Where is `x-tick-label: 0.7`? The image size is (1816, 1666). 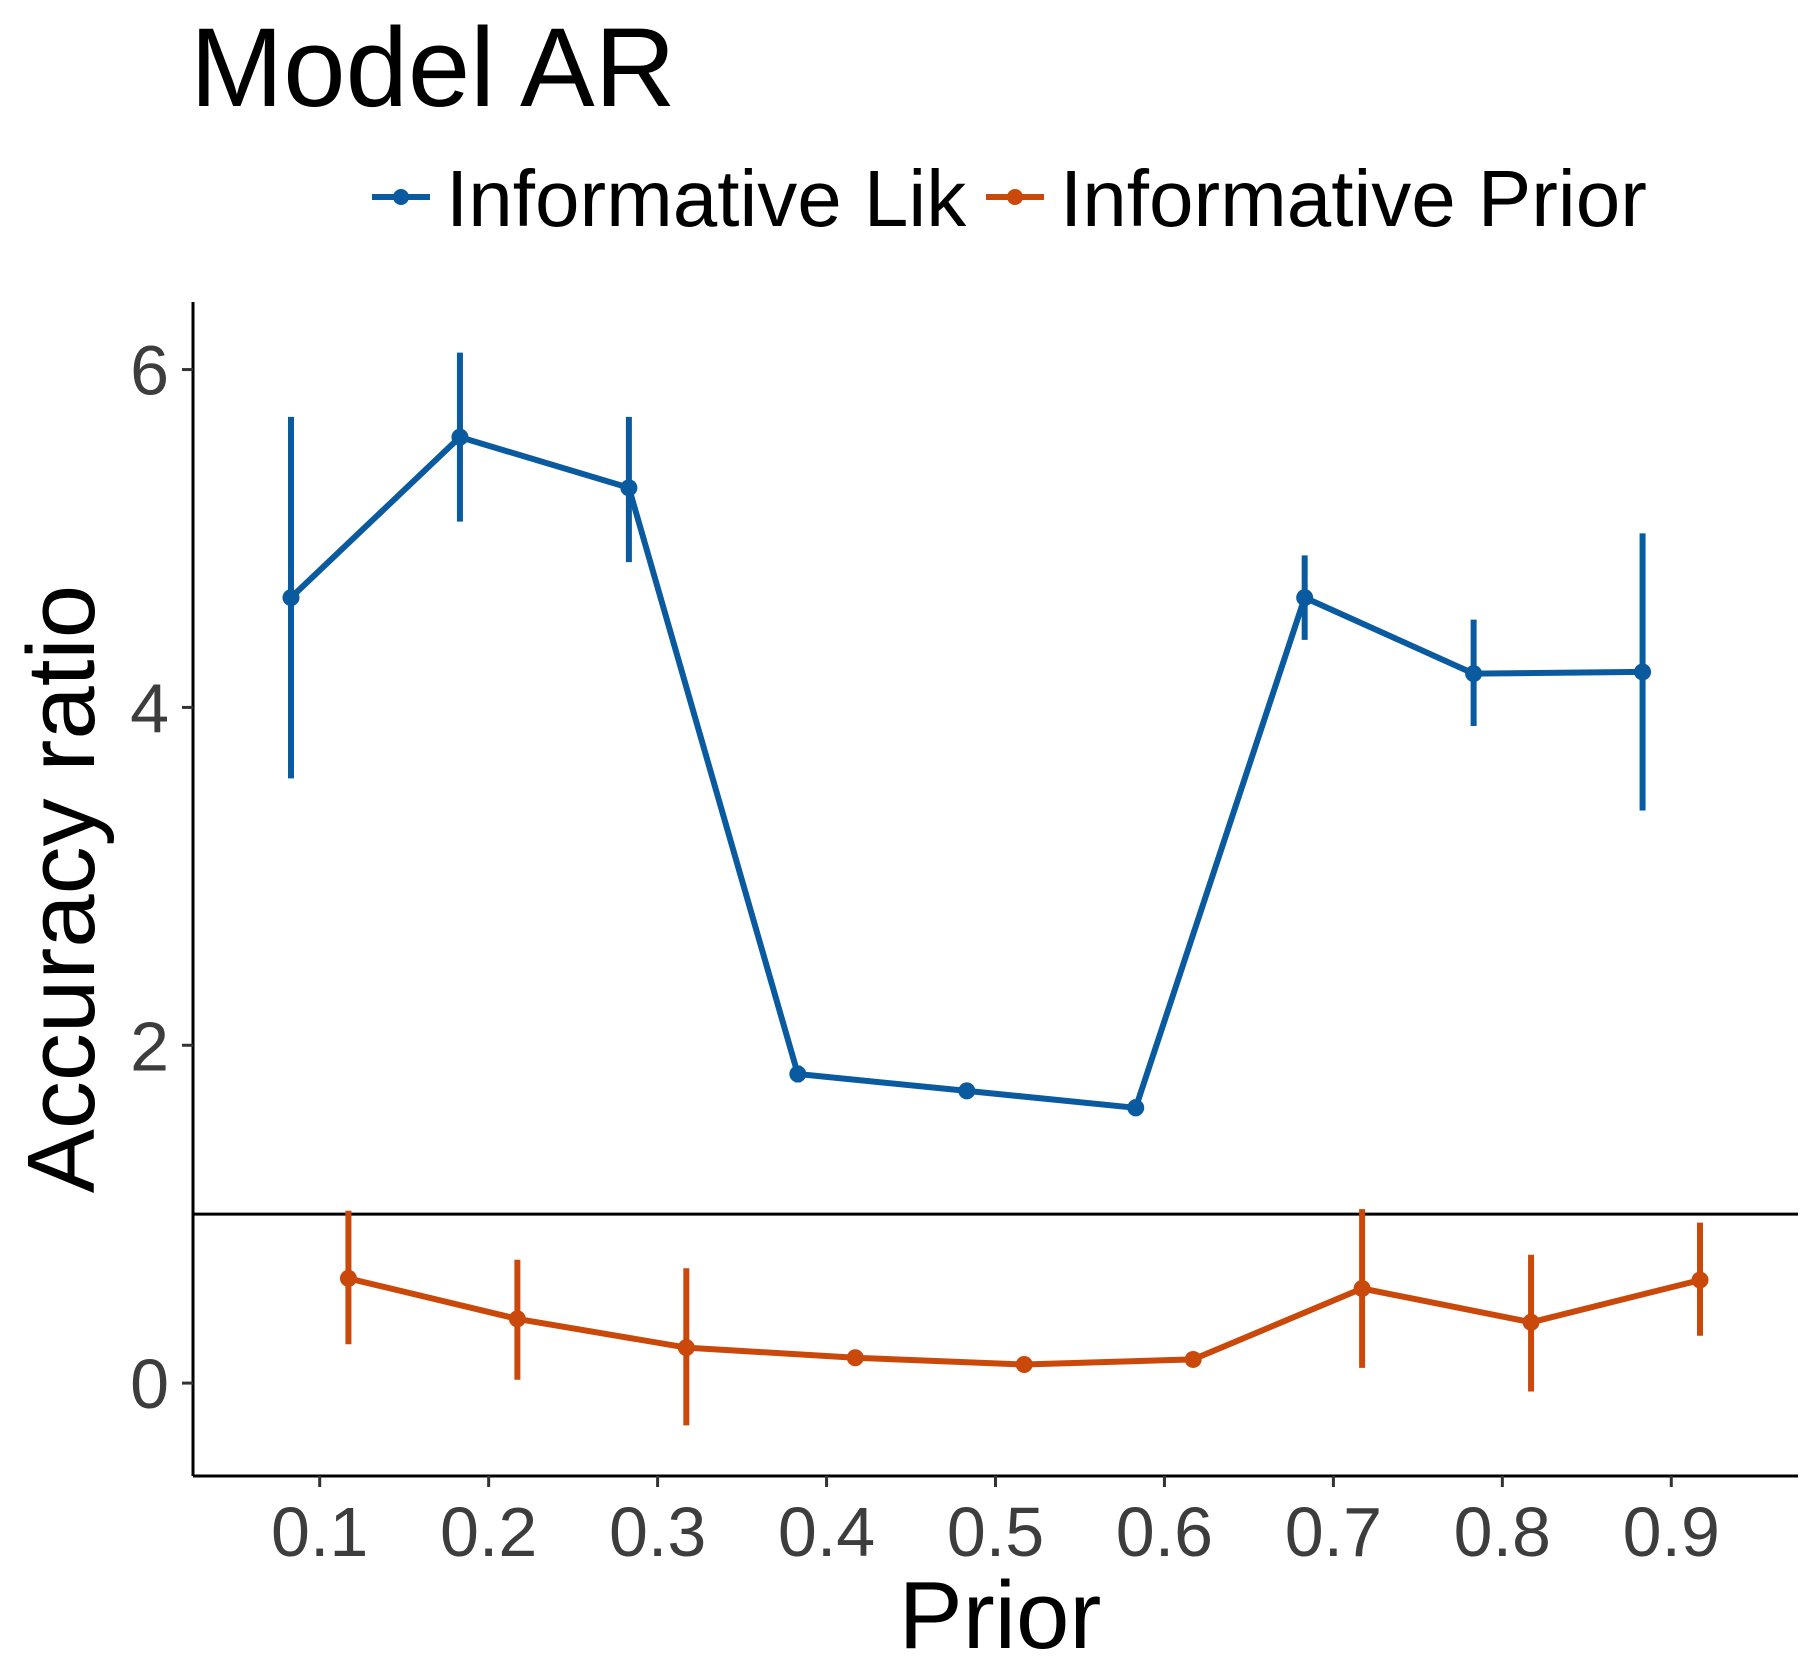 x-tick-label: 0.7 is located at coordinates (1333, 1532).